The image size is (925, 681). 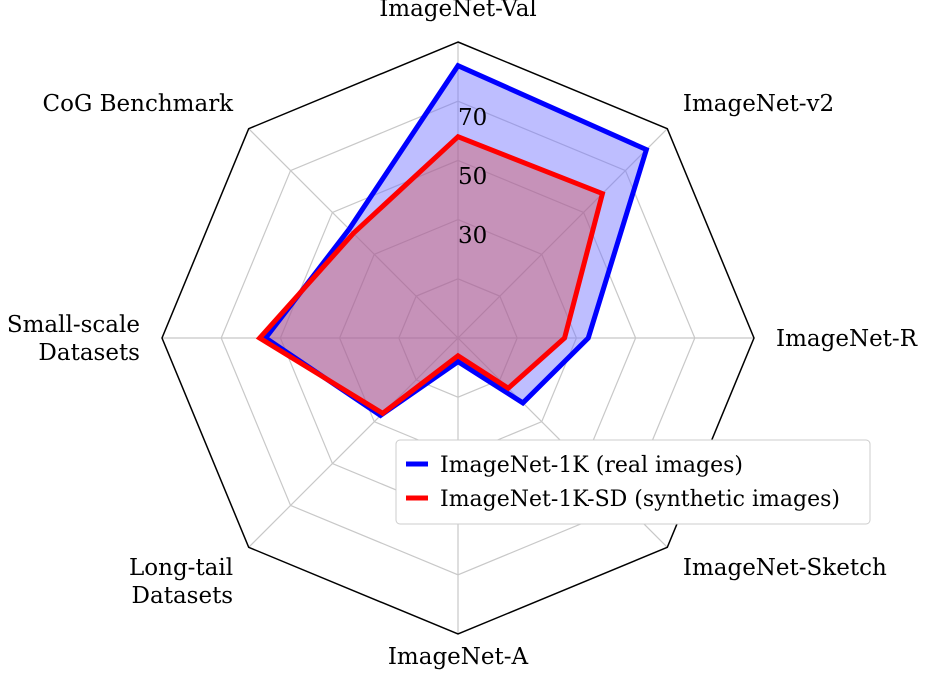 I want to click on axis-label-3-line-0: ImageNet-Sketch, so click(x=785, y=568).